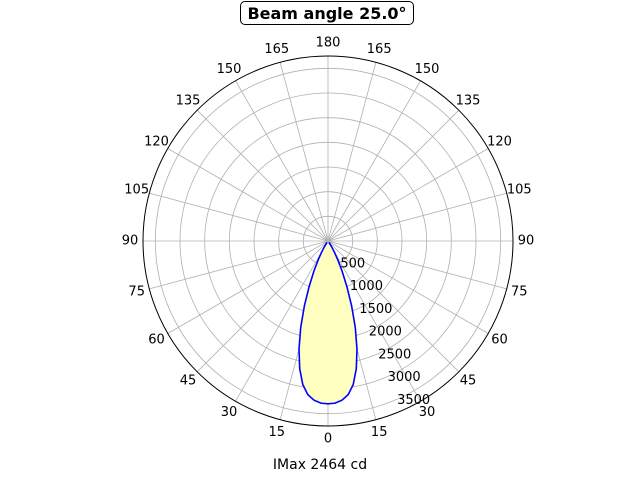 The image size is (640, 480). I want to click on radial-tick-label: 1500, so click(375, 309).